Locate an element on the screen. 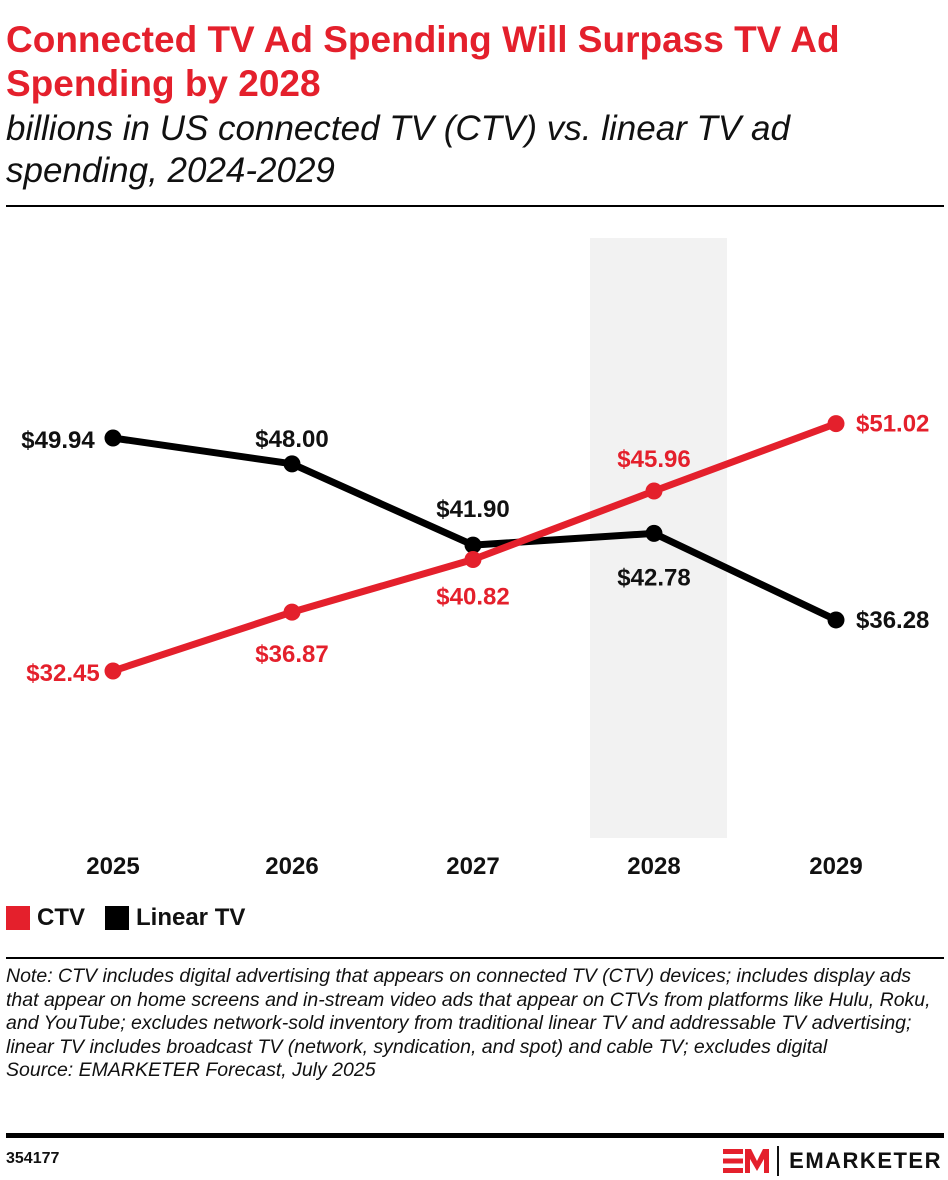  data-label: $51.02 is located at coordinates (892, 424).